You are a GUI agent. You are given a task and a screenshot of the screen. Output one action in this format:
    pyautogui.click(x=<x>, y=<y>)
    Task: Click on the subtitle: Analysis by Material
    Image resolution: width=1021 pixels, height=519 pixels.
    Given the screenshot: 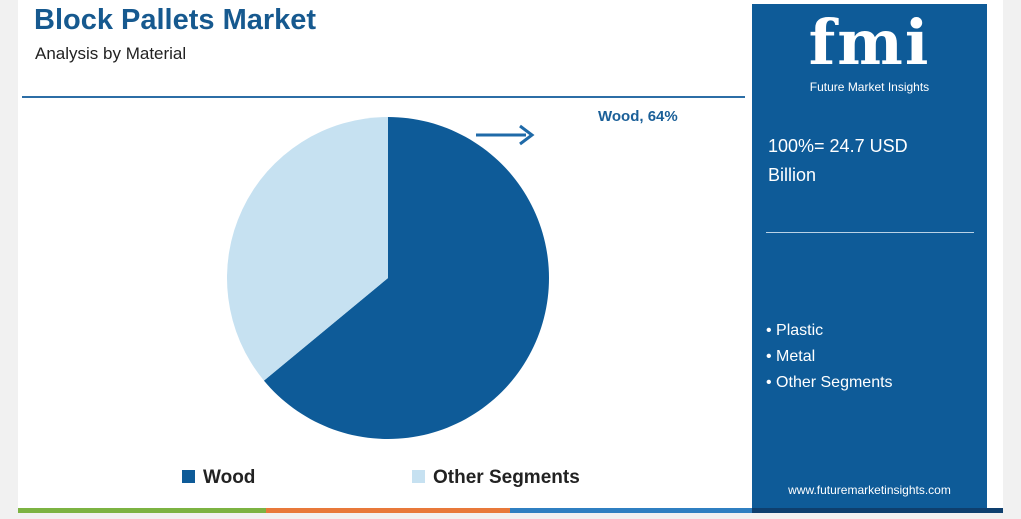 What is the action you would take?
    pyautogui.click(x=111, y=53)
    